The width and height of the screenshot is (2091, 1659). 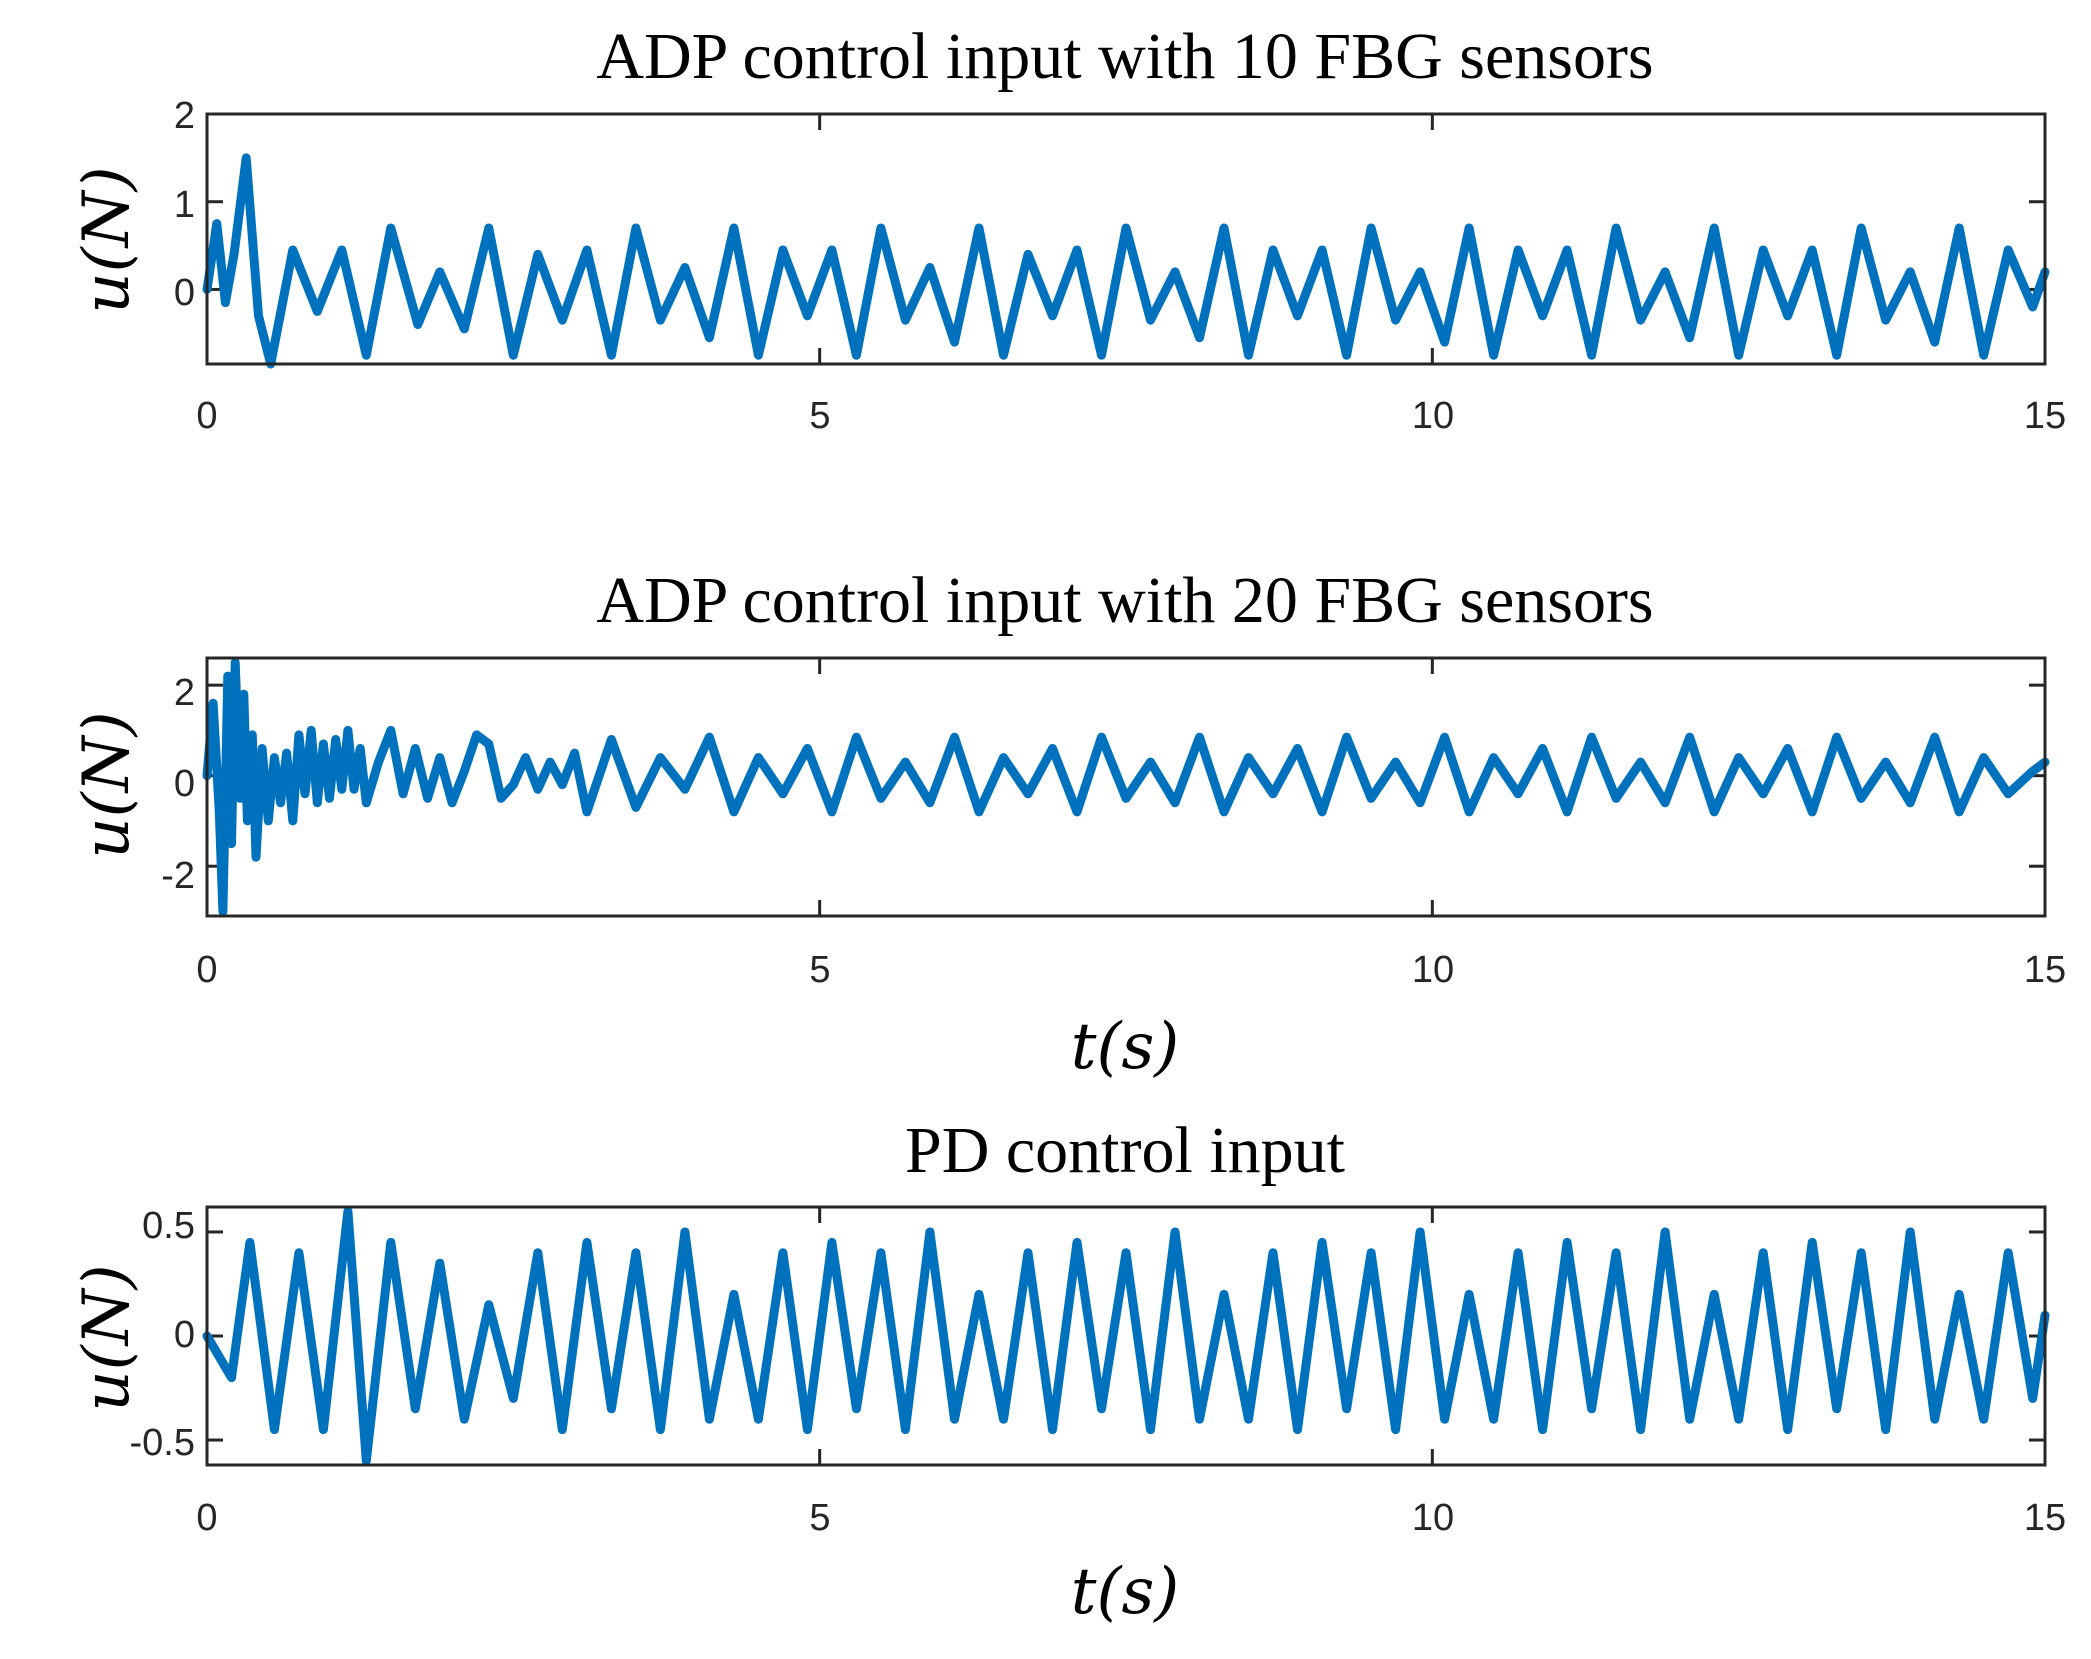 I want to click on ytick-label: 0.5, so click(x=168, y=1226).